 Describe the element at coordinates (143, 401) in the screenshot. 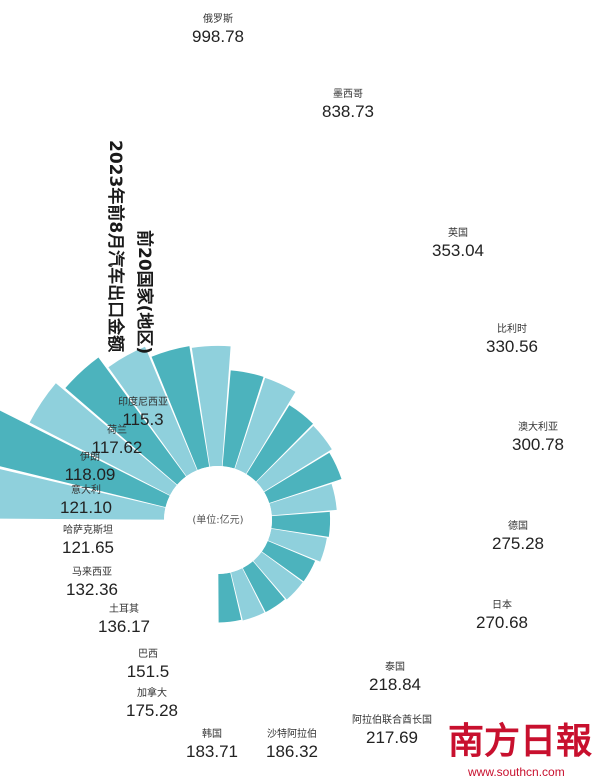

I see `category-label-20: 印度尼西亚` at that location.